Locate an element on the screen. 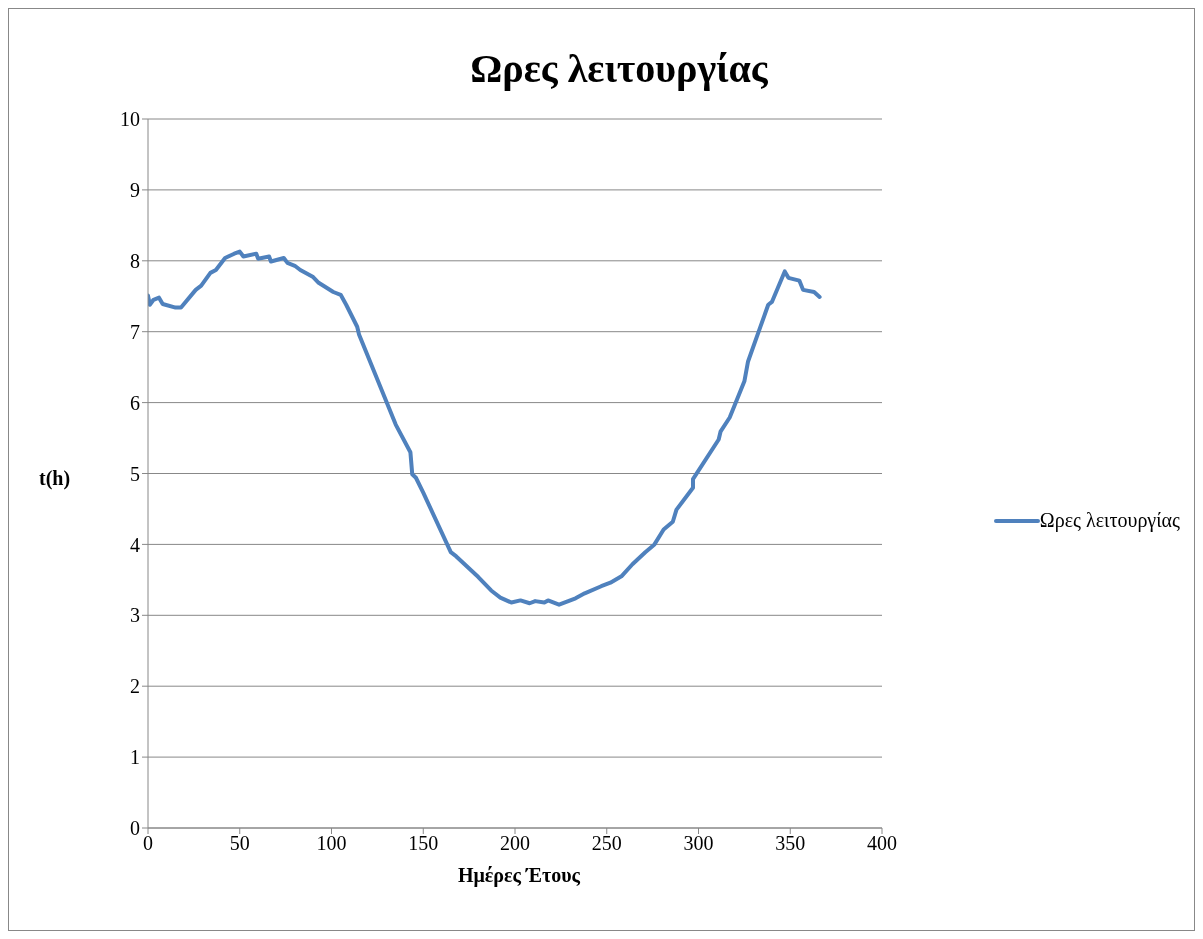 Image resolution: width=1203 pixels, height=939 pixels. y-tick-label: 6 is located at coordinates (135, 402).